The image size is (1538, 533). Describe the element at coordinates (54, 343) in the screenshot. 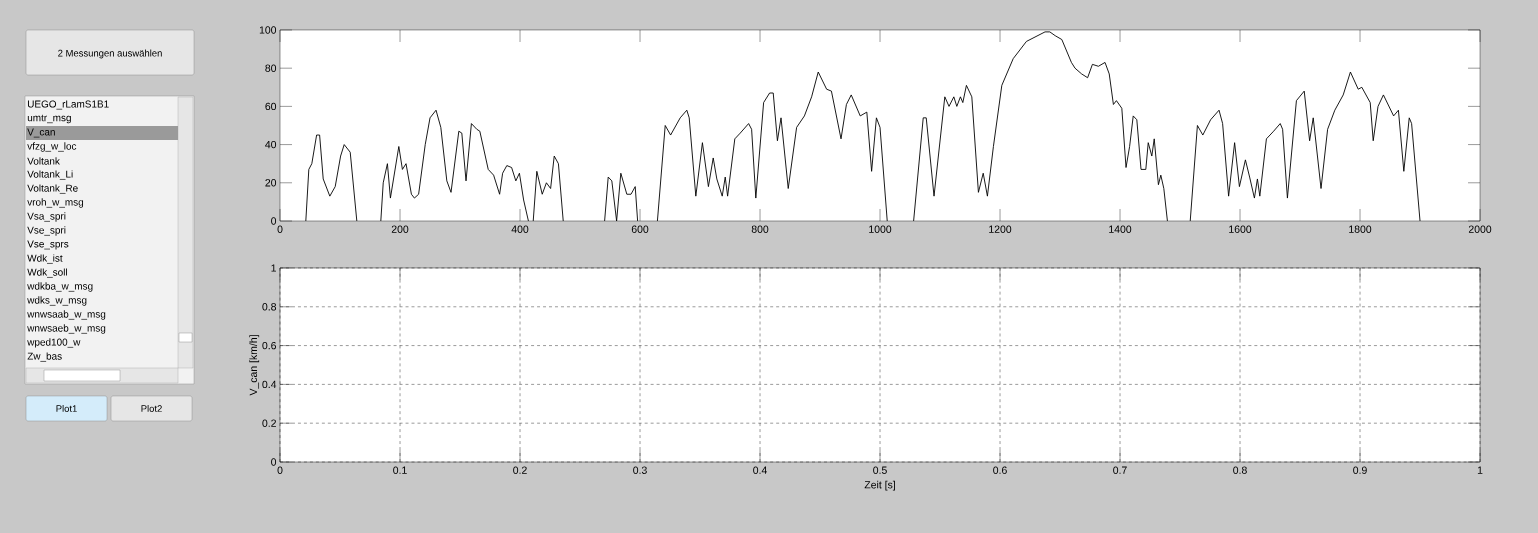

I see `text: wped100_w` at that location.